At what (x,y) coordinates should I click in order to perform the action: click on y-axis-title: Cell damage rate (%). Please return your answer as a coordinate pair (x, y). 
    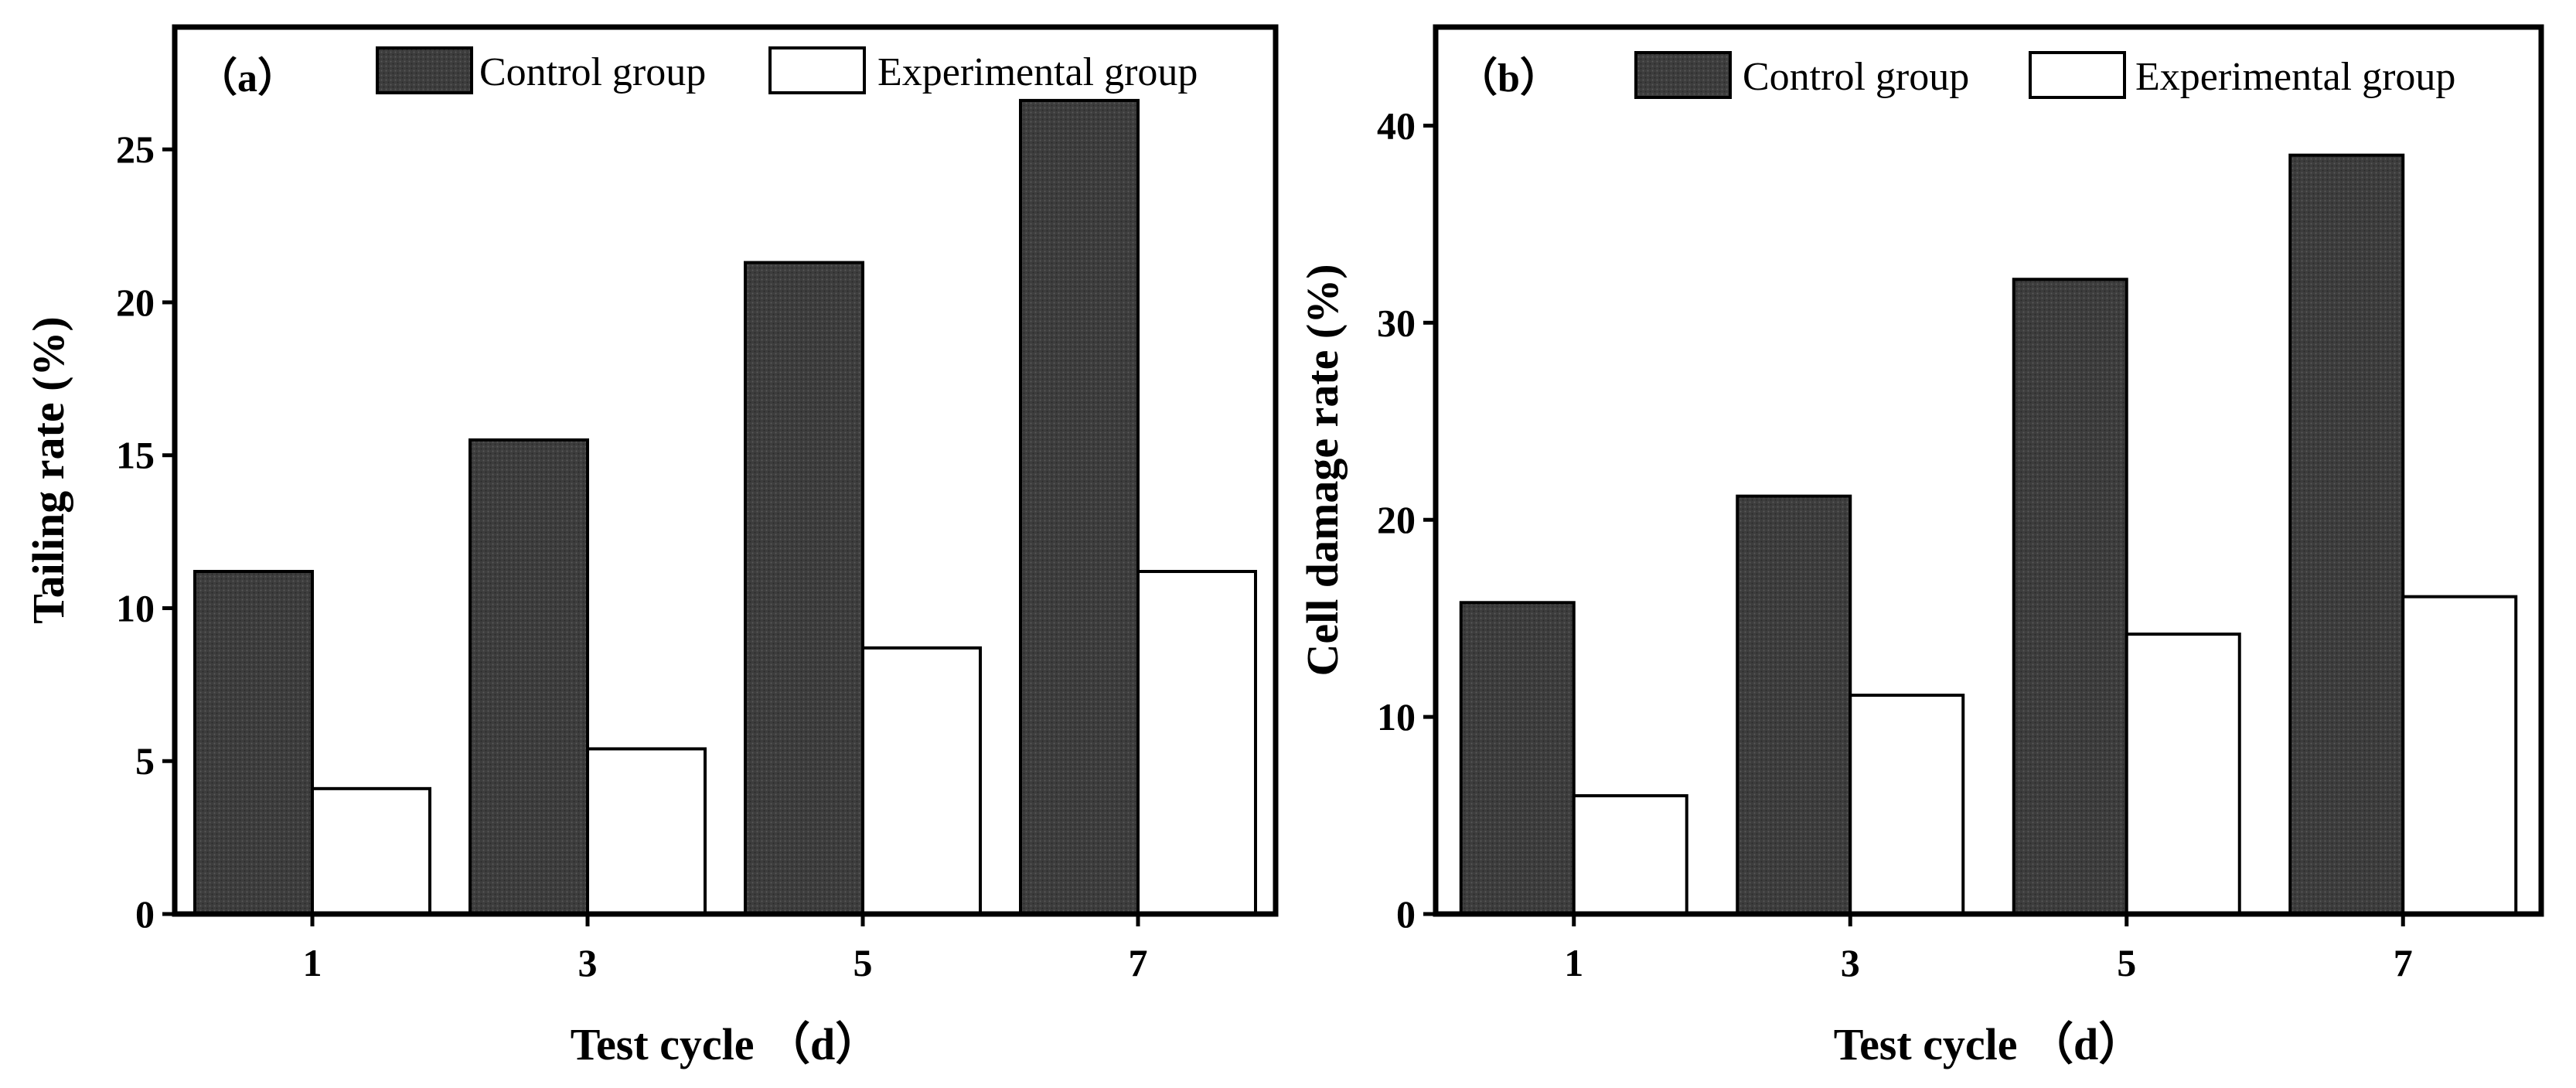
    Looking at the image, I should click on (1322, 470).